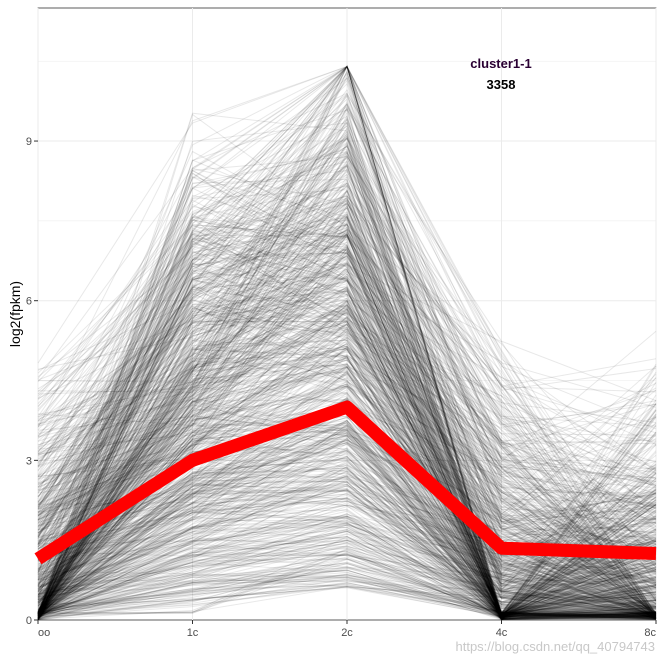 The height and width of the screenshot is (664, 664). I want to click on x-tick-label: 4c, so click(502, 633).